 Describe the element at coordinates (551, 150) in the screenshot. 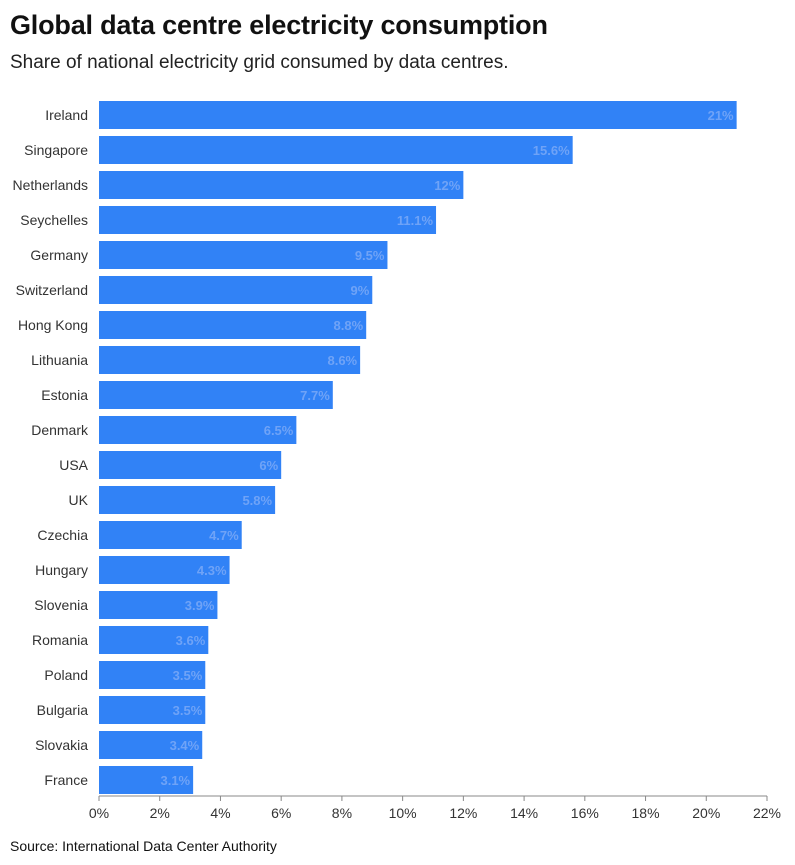

I see `value-label: 15.6%` at that location.